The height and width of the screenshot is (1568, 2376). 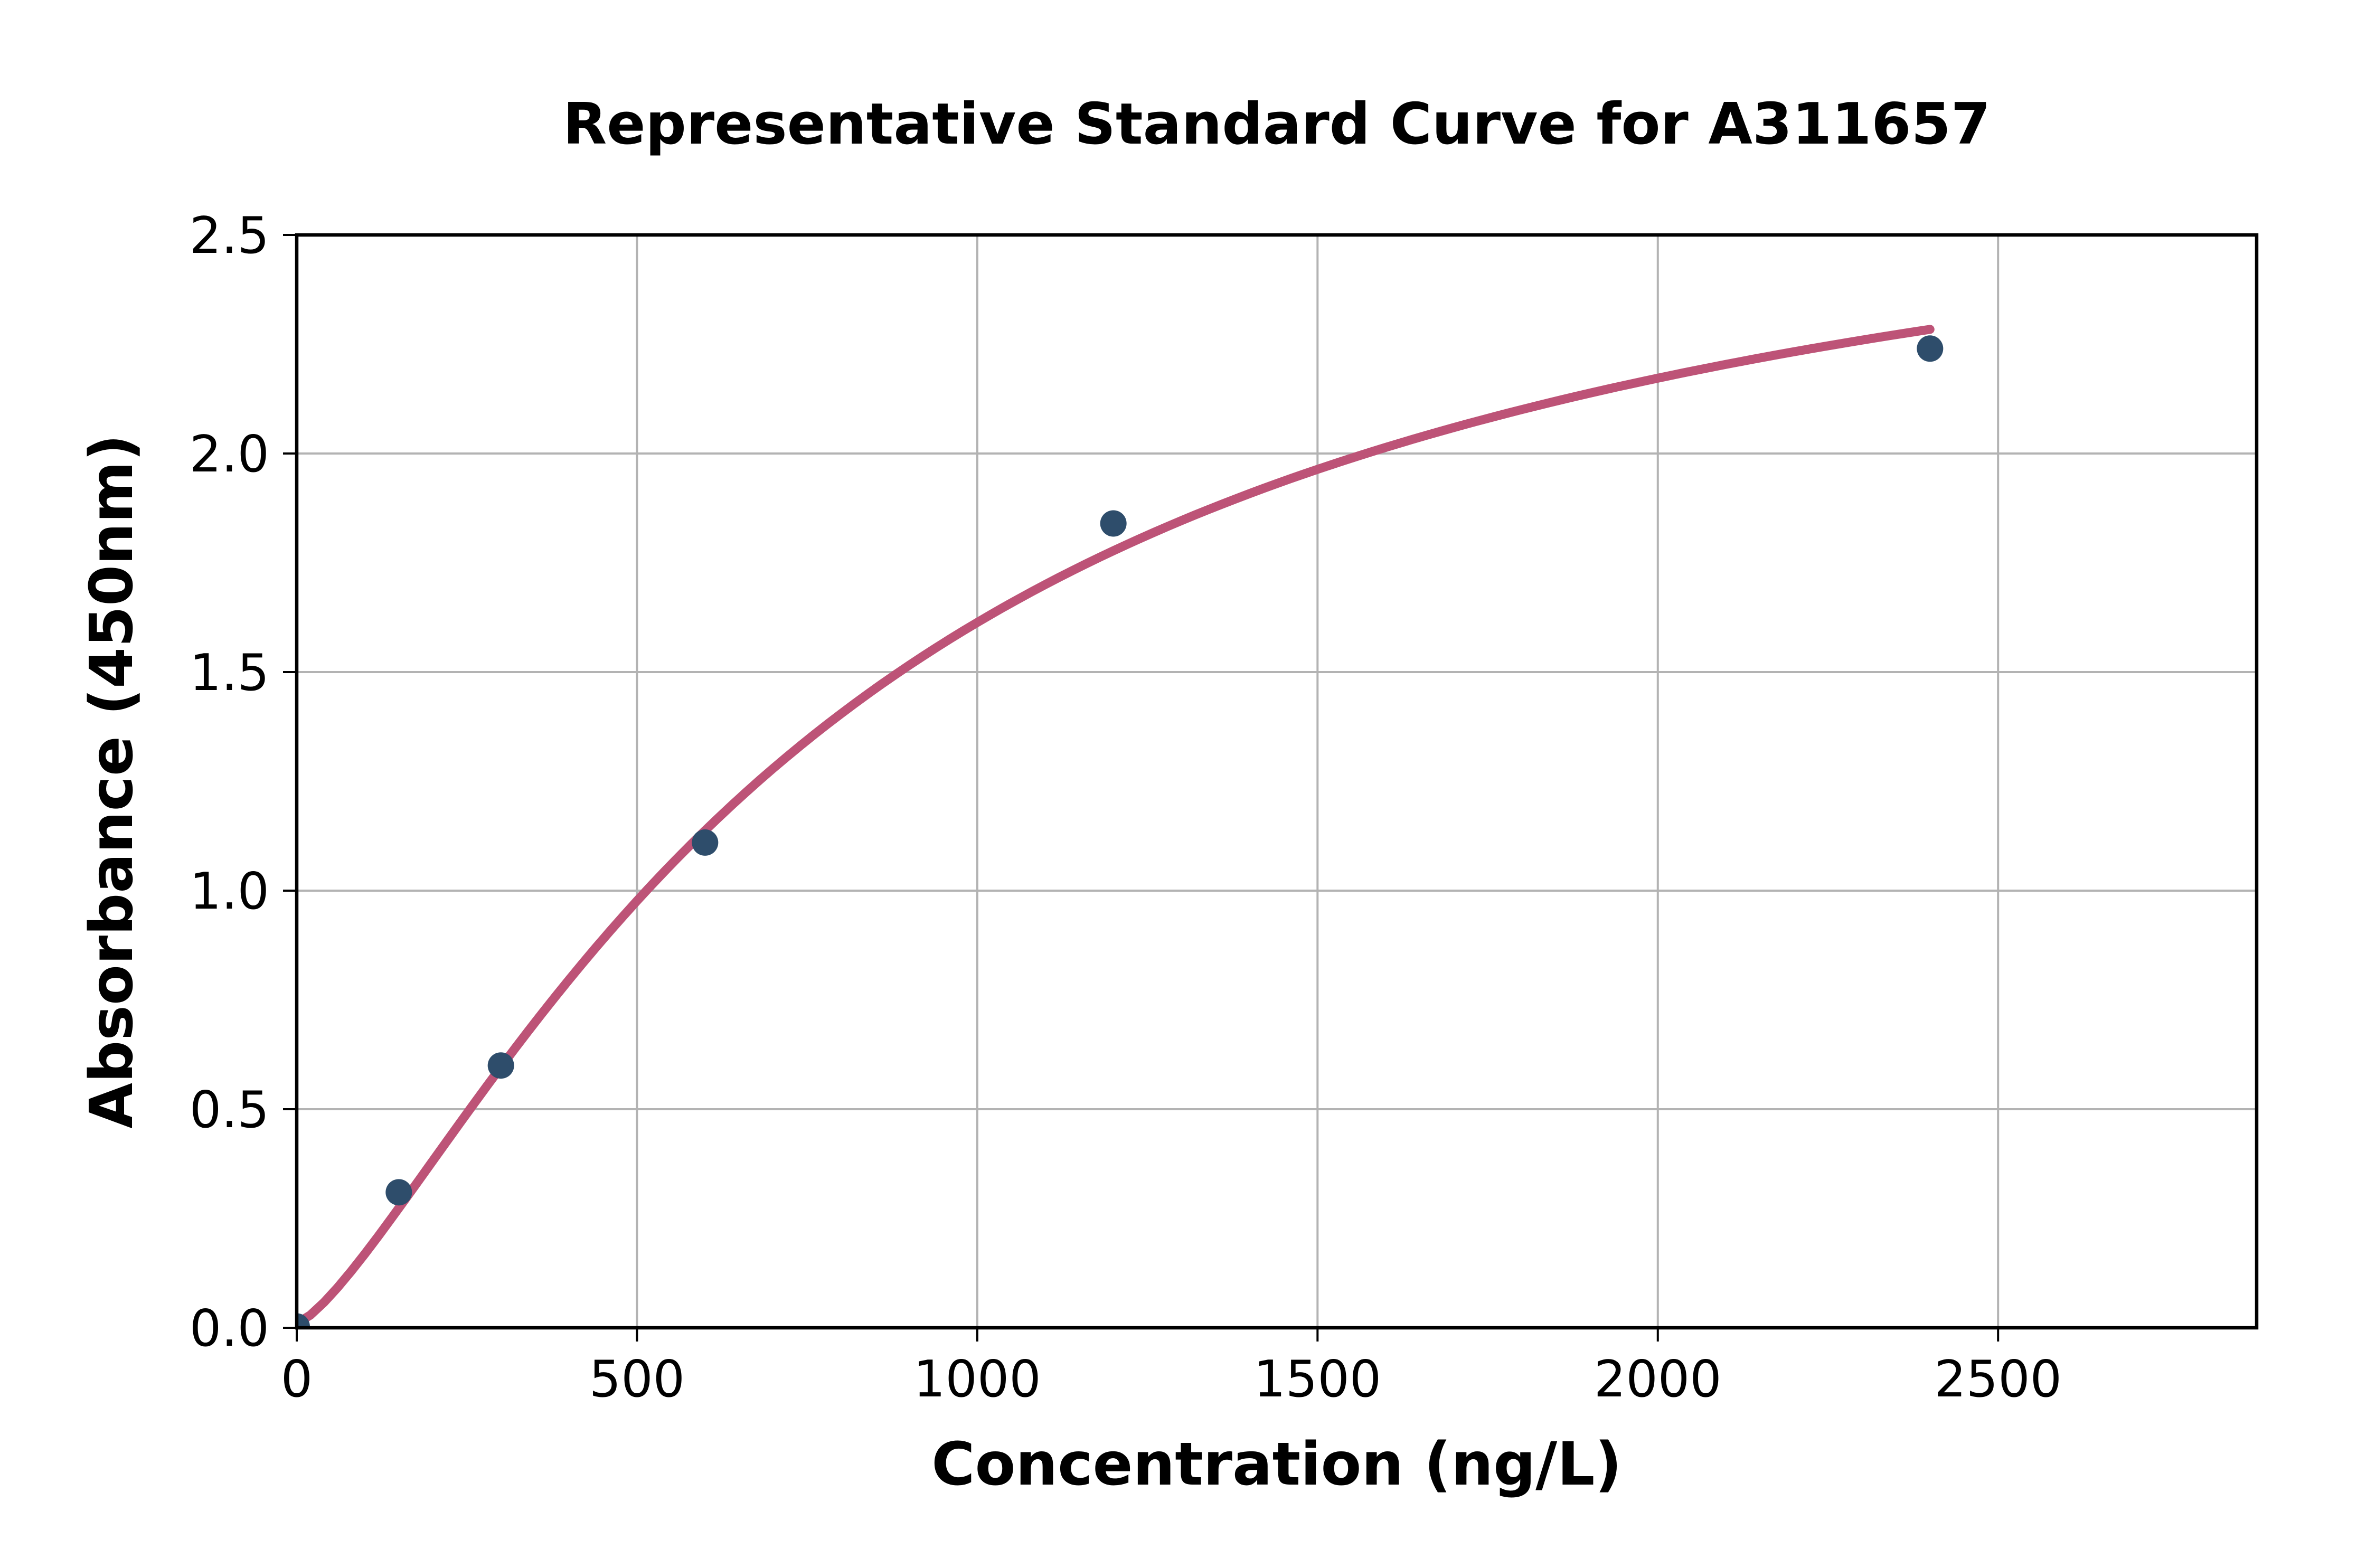 What do you see at coordinates (230, 673) in the screenshot?
I see `y-tick-label: 1.5` at bounding box center [230, 673].